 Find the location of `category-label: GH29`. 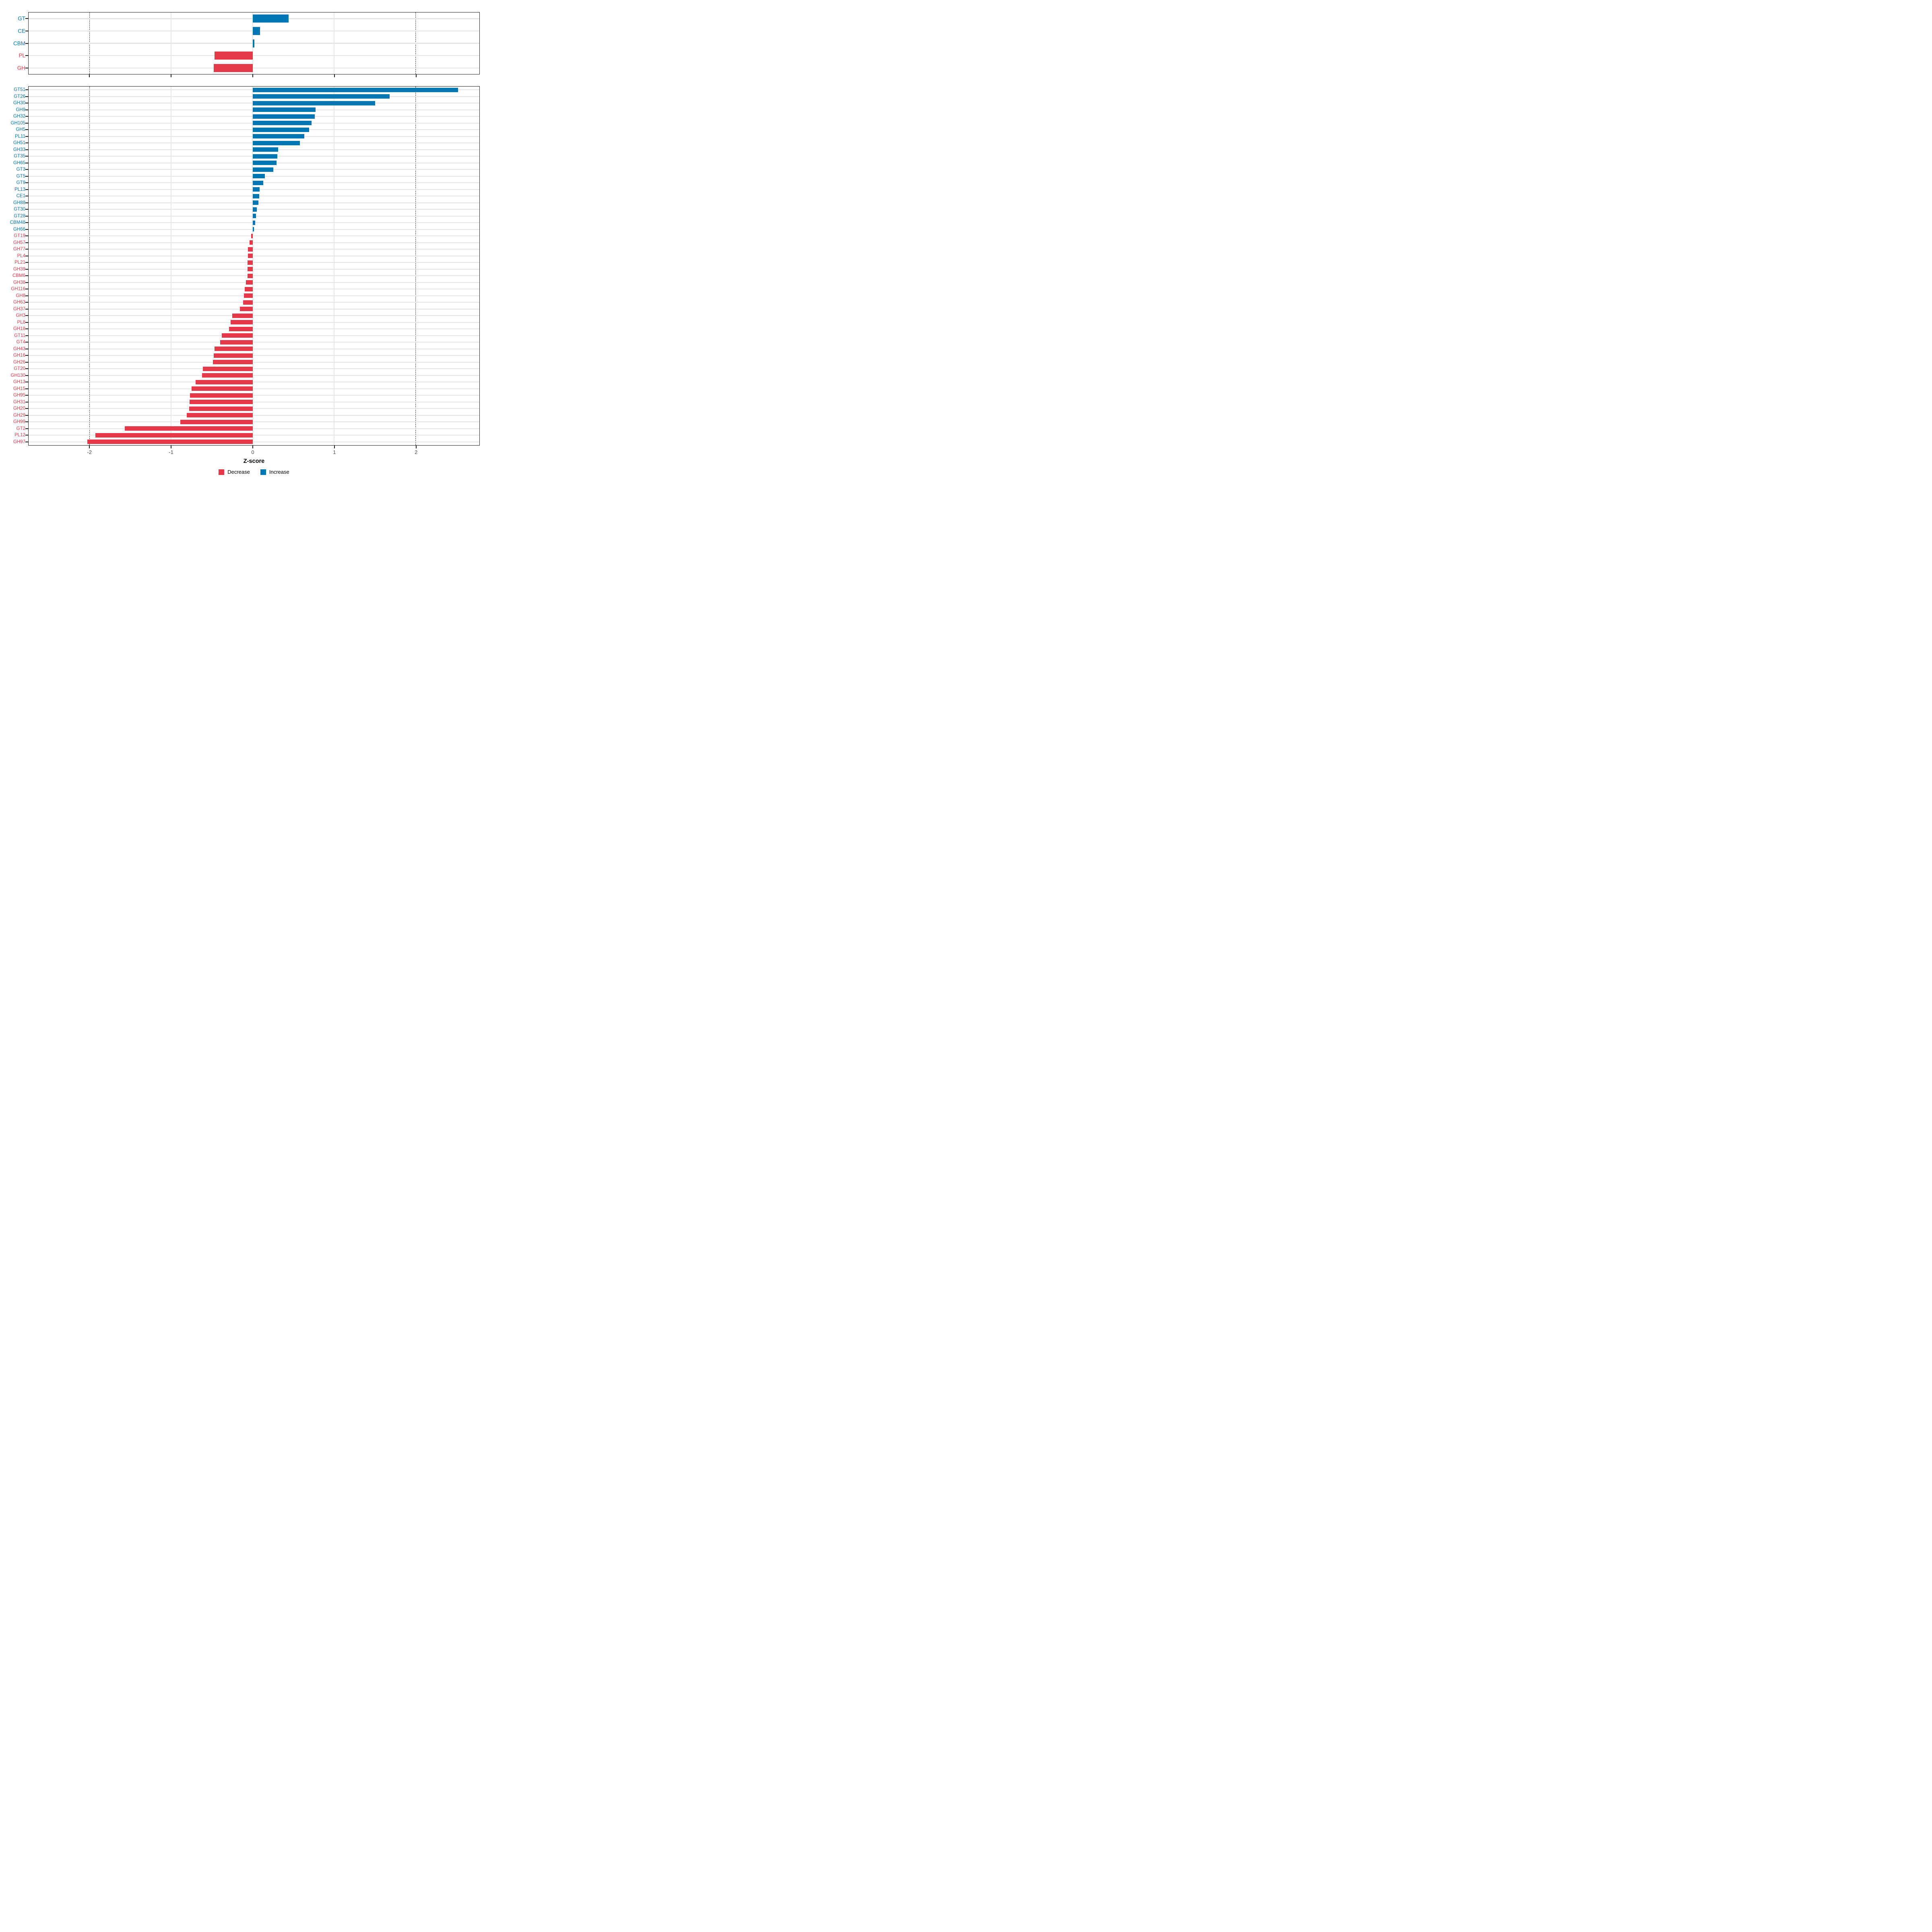

category-label: GH29 is located at coordinates (19, 415).